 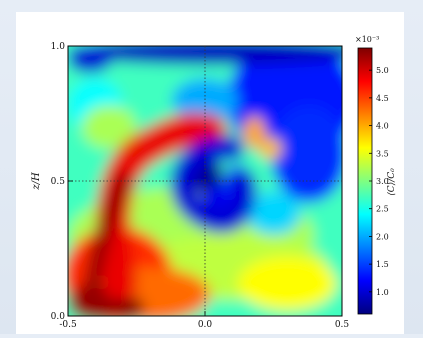 What do you see at coordinates (382, 70) in the screenshot?
I see `colorbar-tick-label-8: 5.0` at bounding box center [382, 70].